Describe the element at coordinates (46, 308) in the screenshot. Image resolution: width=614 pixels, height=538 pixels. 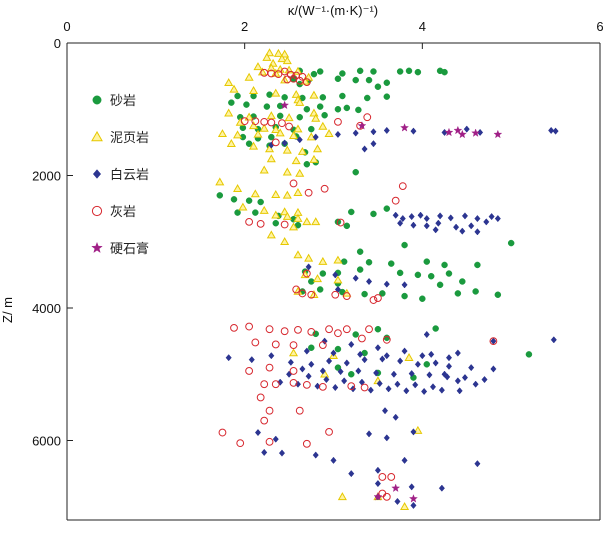
I see `y-tick-label: 4000` at that location.